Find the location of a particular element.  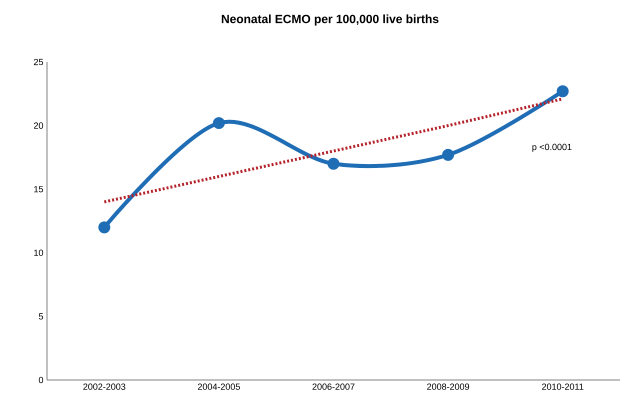

y-tick-label: 15 is located at coordinates (39, 189).